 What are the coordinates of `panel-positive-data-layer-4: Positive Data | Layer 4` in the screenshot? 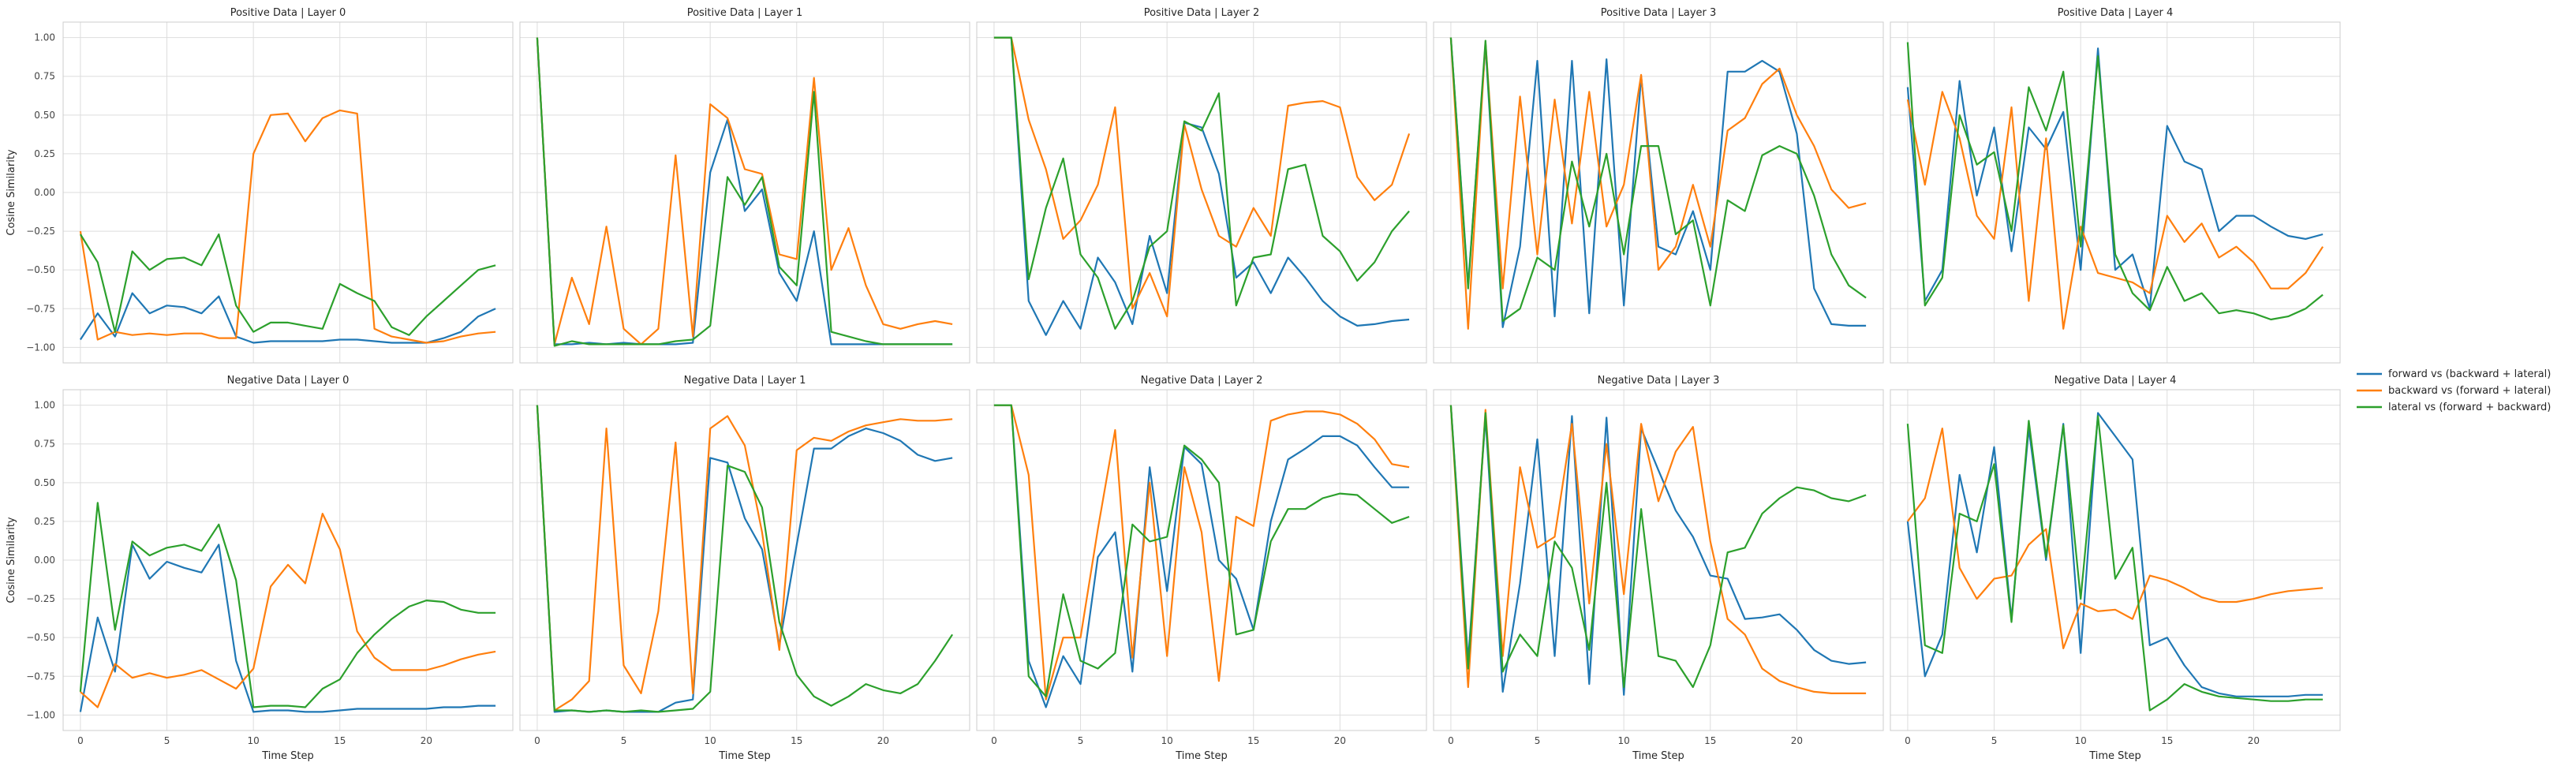 It's located at (2115, 185).